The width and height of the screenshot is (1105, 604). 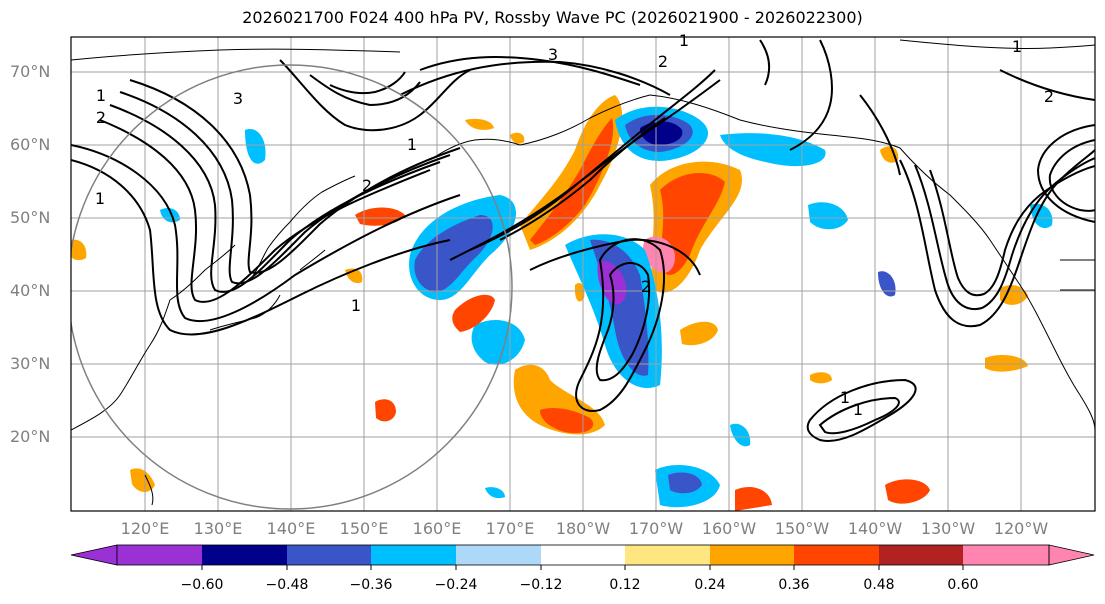 What do you see at coordinates (879, 585) in the screenshot?
I see `colorbar-tick-label: 0.48` at bounding box center [879, 585].